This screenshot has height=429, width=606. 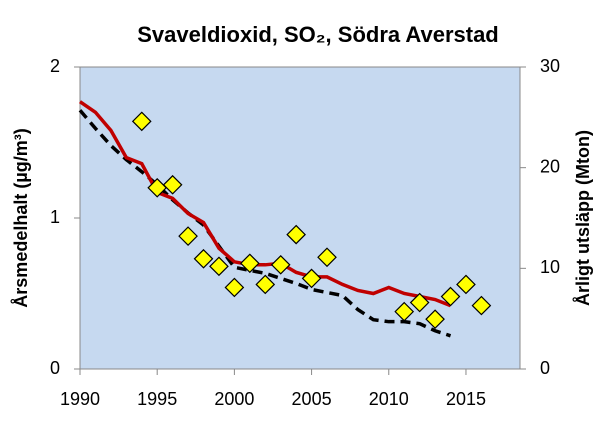 What do you see at coordinates (545, 368) in the screenshot?
I see `y2-tick-label: 0` at bounding box center [545, 368].